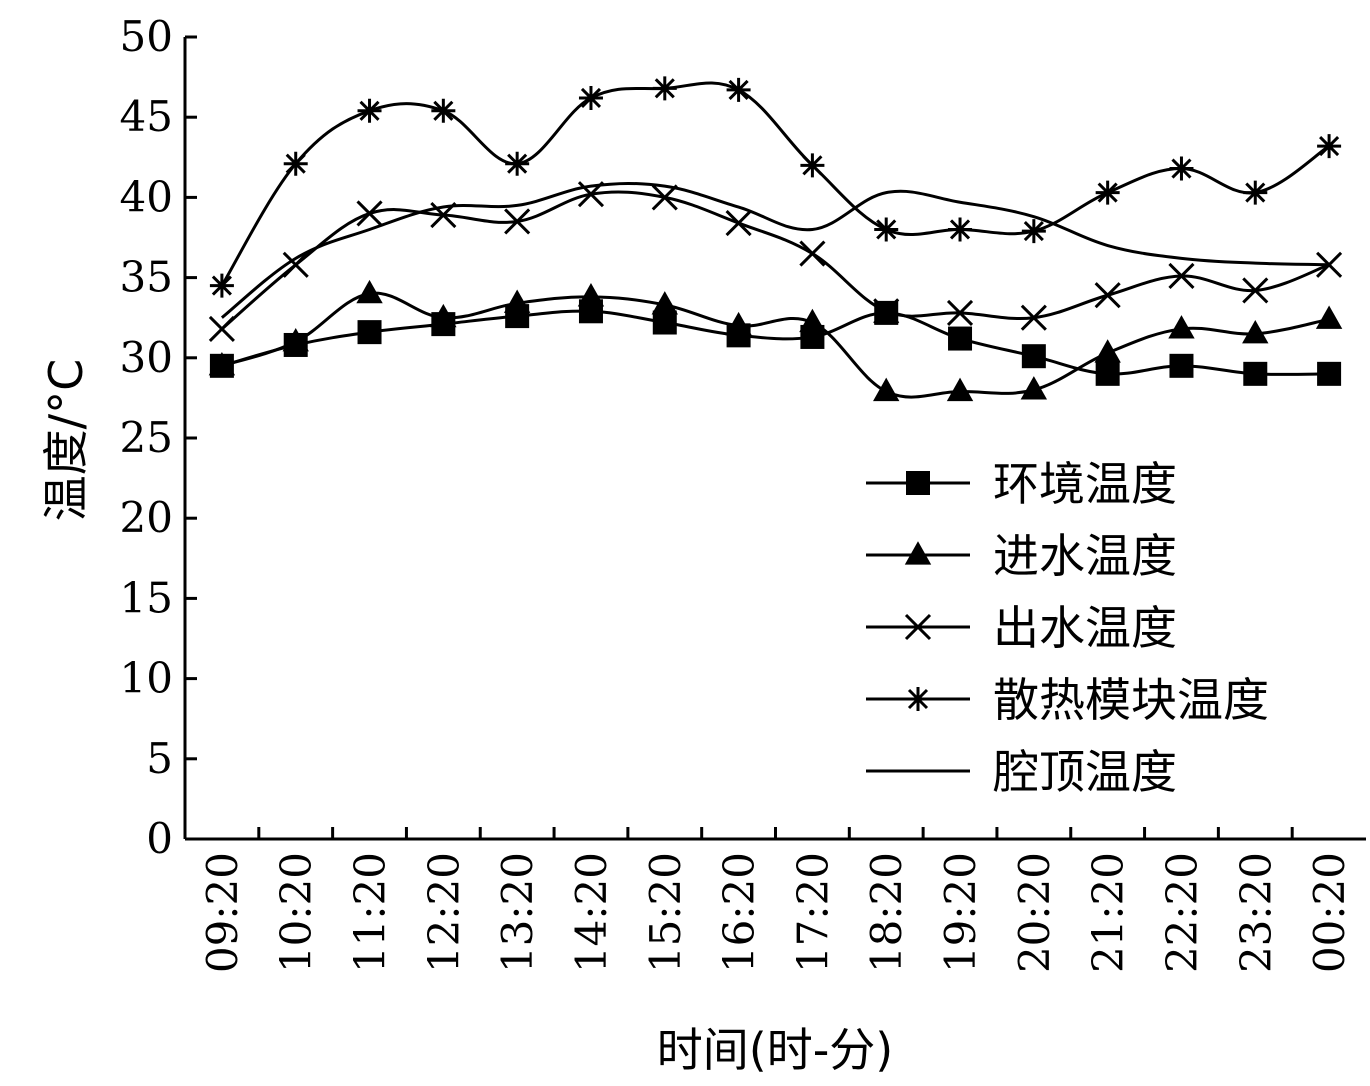  Describe the element at coordinates (1108, 912) in the screenshot. I see `x-tick-label: 21:20` at that location.